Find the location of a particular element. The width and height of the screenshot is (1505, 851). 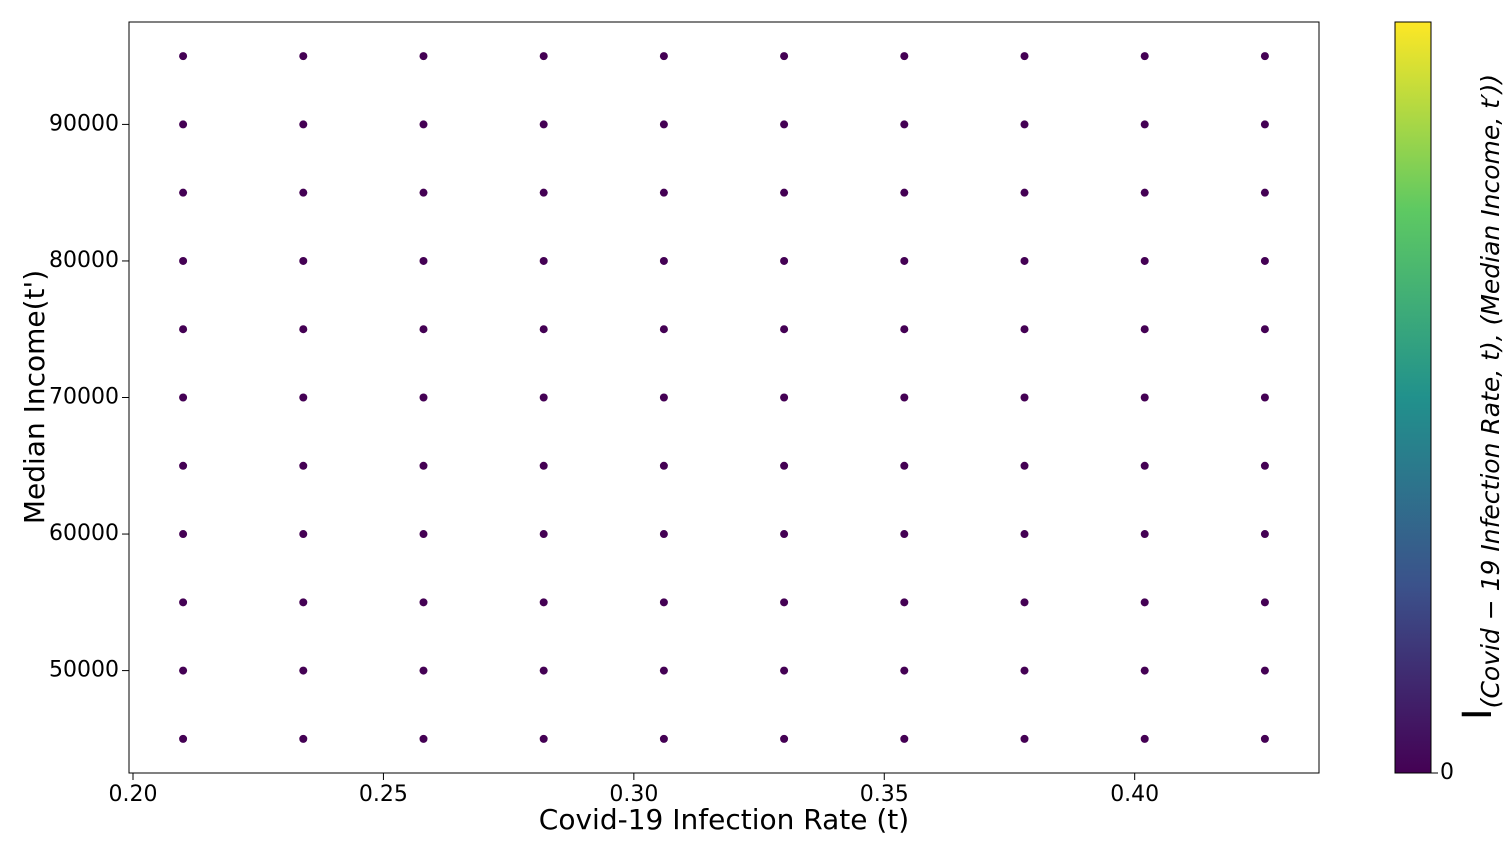

colorbar-frame is located at coordinates (1413, 397).